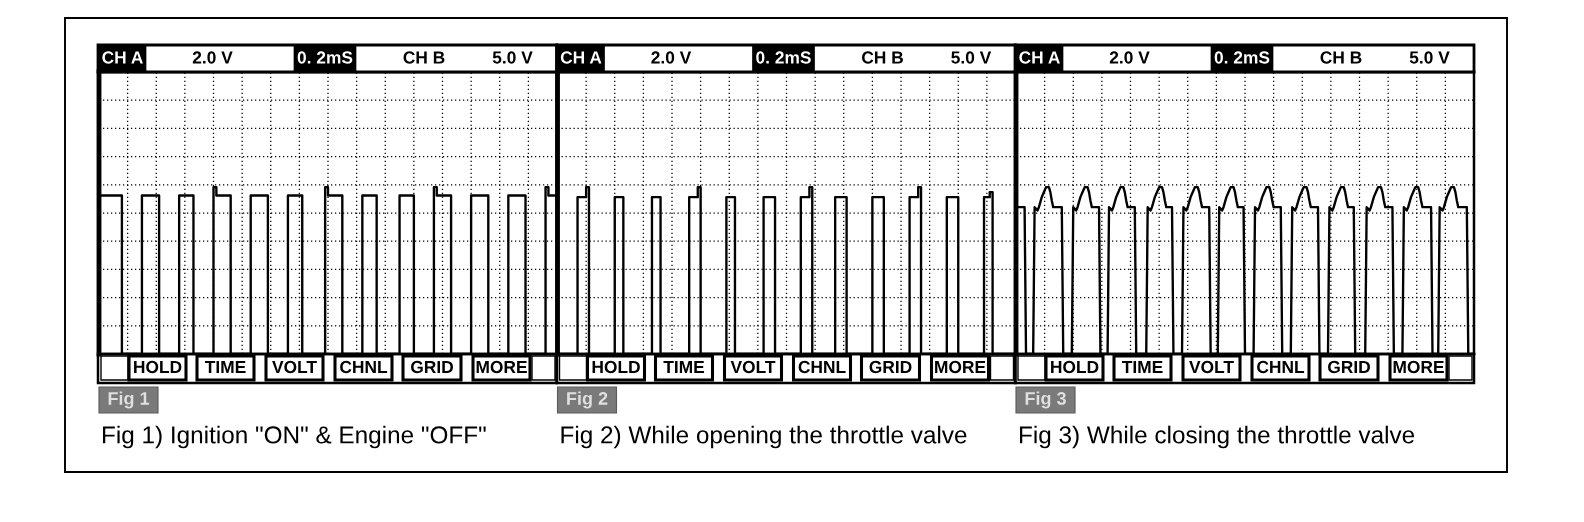 The width and height of the screenshot is (1584, 522). Describe the element at coordinates (294, 437) in the screenshot. I see `text: Fig 1) Ignition "ON" & Engine "OFF"` at that location.